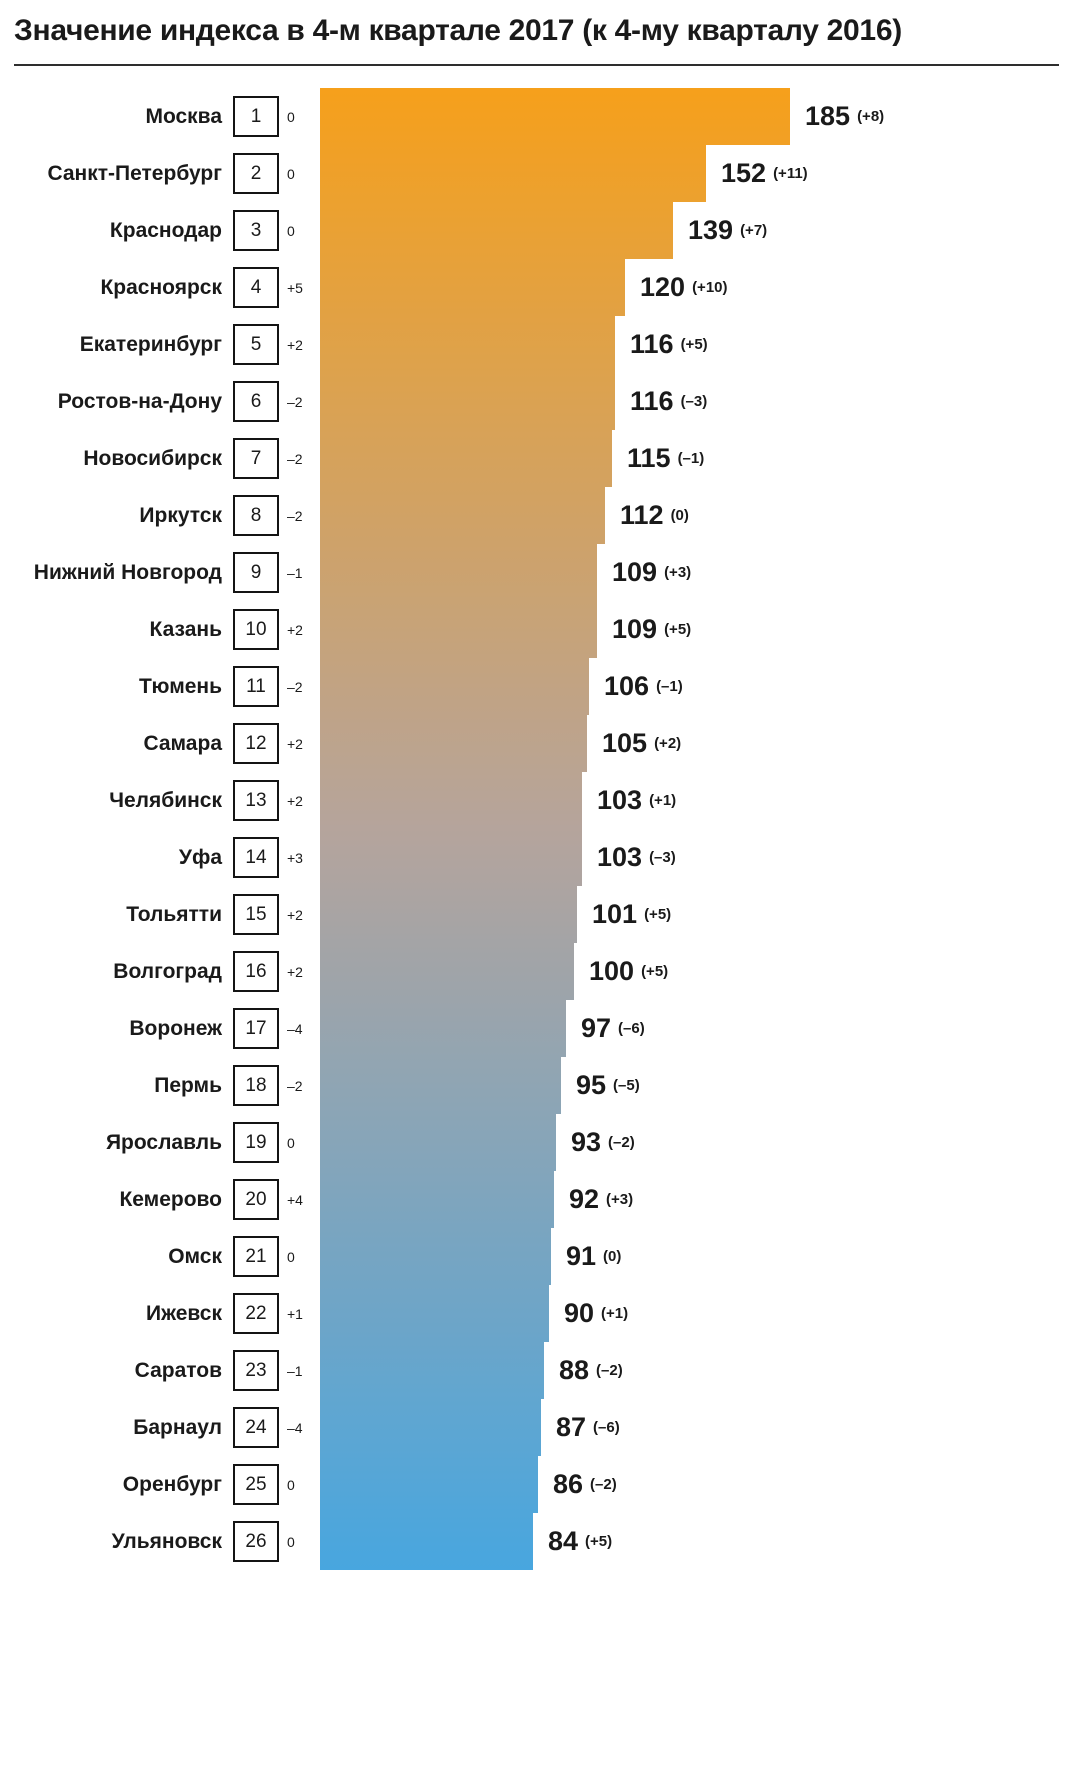 The height and width of the screenshot is (1779, 1073). Describe the element at coordinates (696, 914) in the screenshot. I see `bar-area: 101 (+5)` at that location.